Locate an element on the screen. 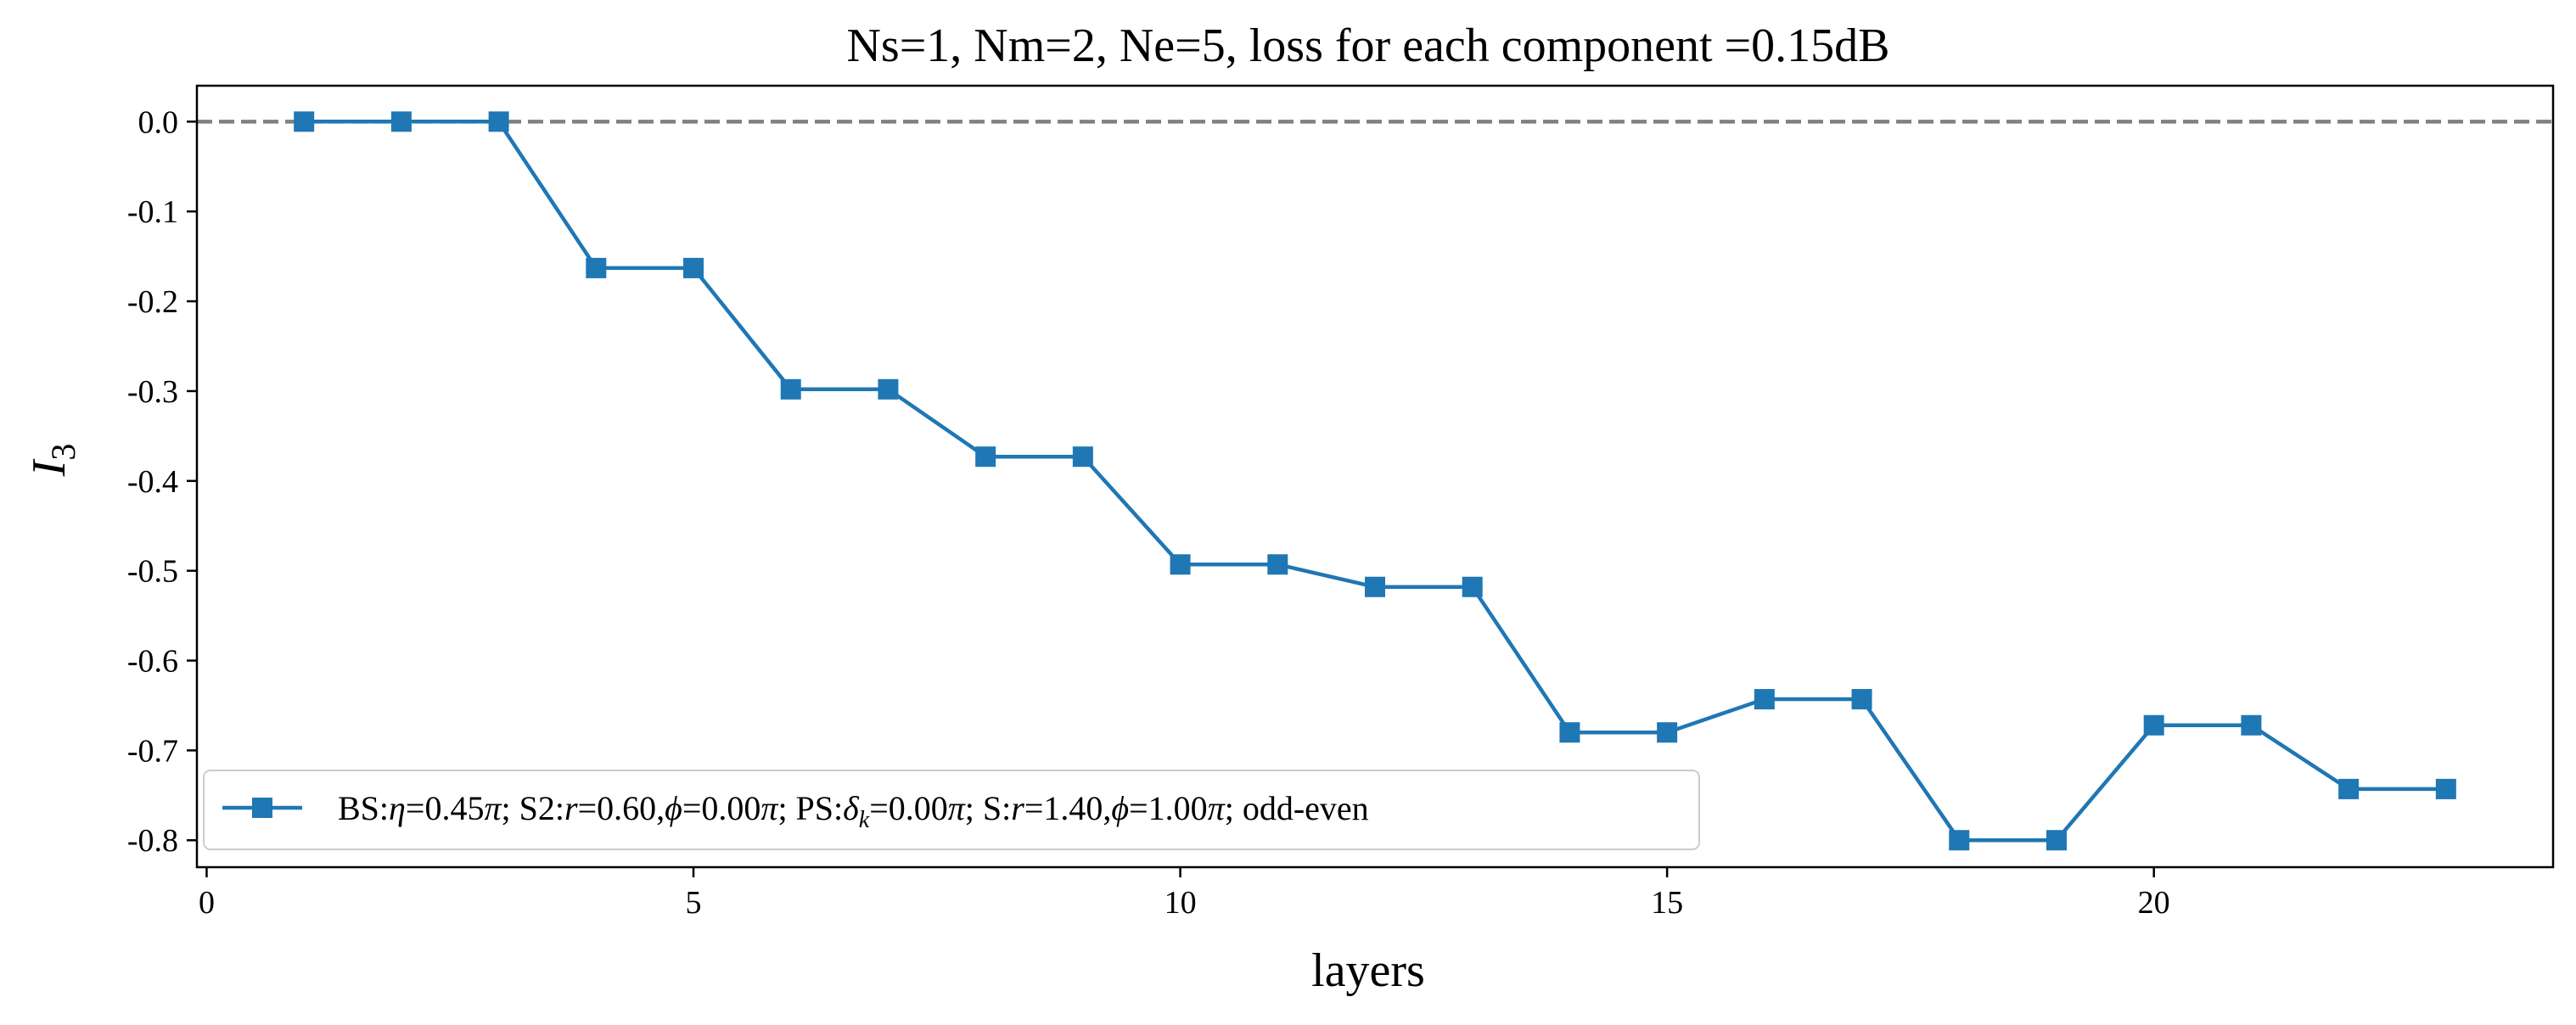 This screenshot has width=2576, height=1025. legend-text-part: ; PS: is located at coordinates (810, 808).